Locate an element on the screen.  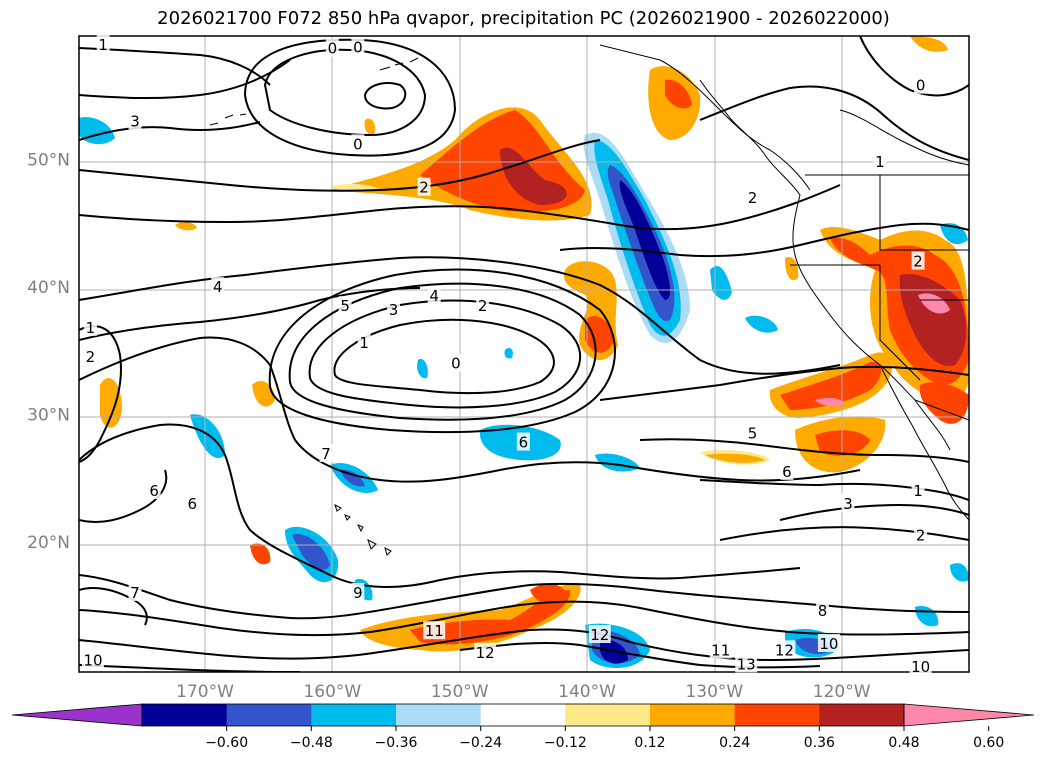
coastline-canada-n is located at coordinates (904, 137).